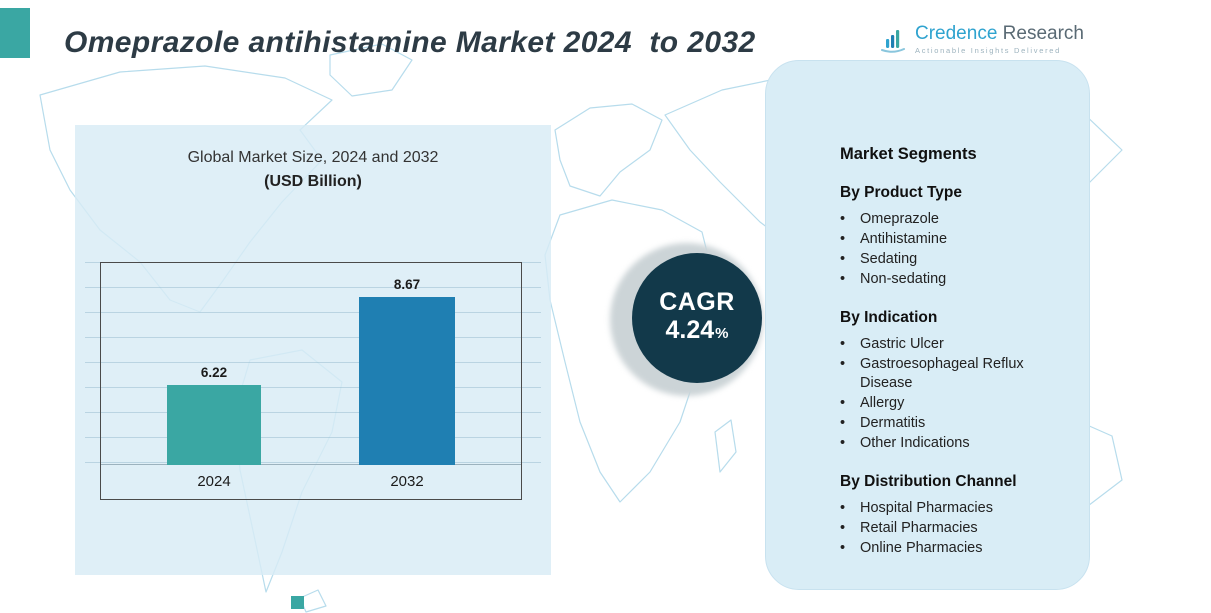 The width and height of the screenshot is (1211, 613). I want to click on segments-title: Market Segments, so click(908, 154).